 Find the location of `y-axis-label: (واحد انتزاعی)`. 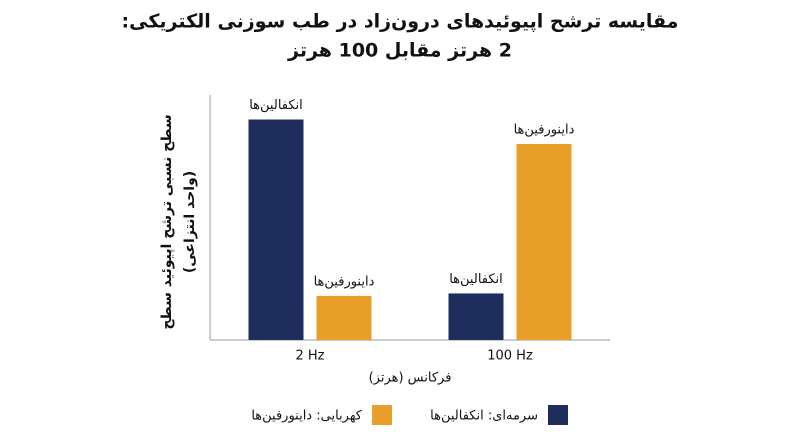

y-axis-label: (واحد انتزاعی) is located at coordinates (190, 222).